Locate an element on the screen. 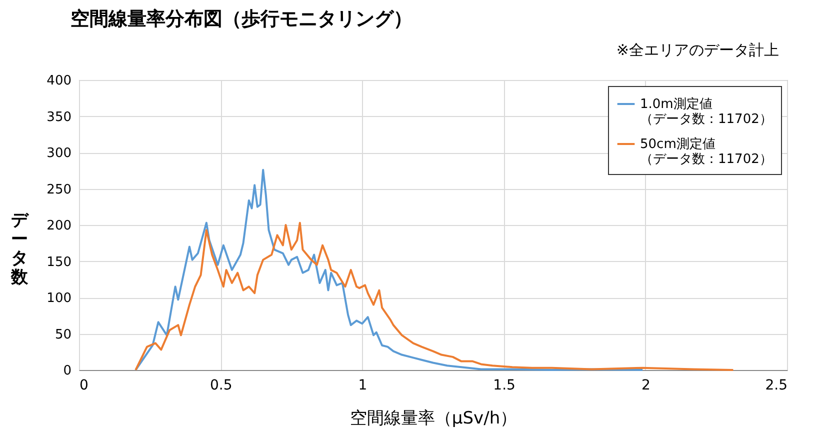  legend-label: 50cm測定値（データ数：11702） is located at coordinates (706, 152).